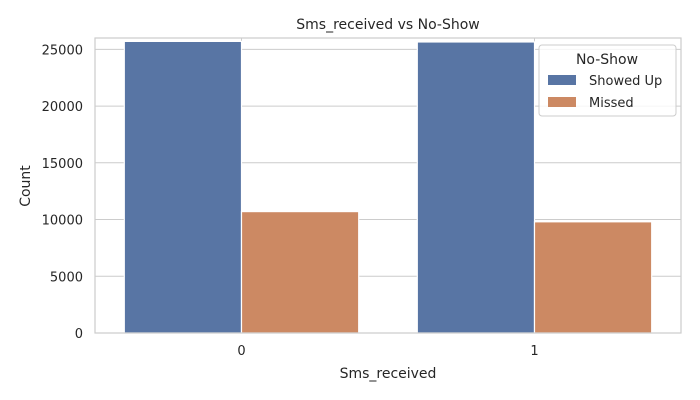  What do you see at coordinates (79, 334) in the screenshot?
I see `y-tick-label: 0` at bounding box center [79, 334].